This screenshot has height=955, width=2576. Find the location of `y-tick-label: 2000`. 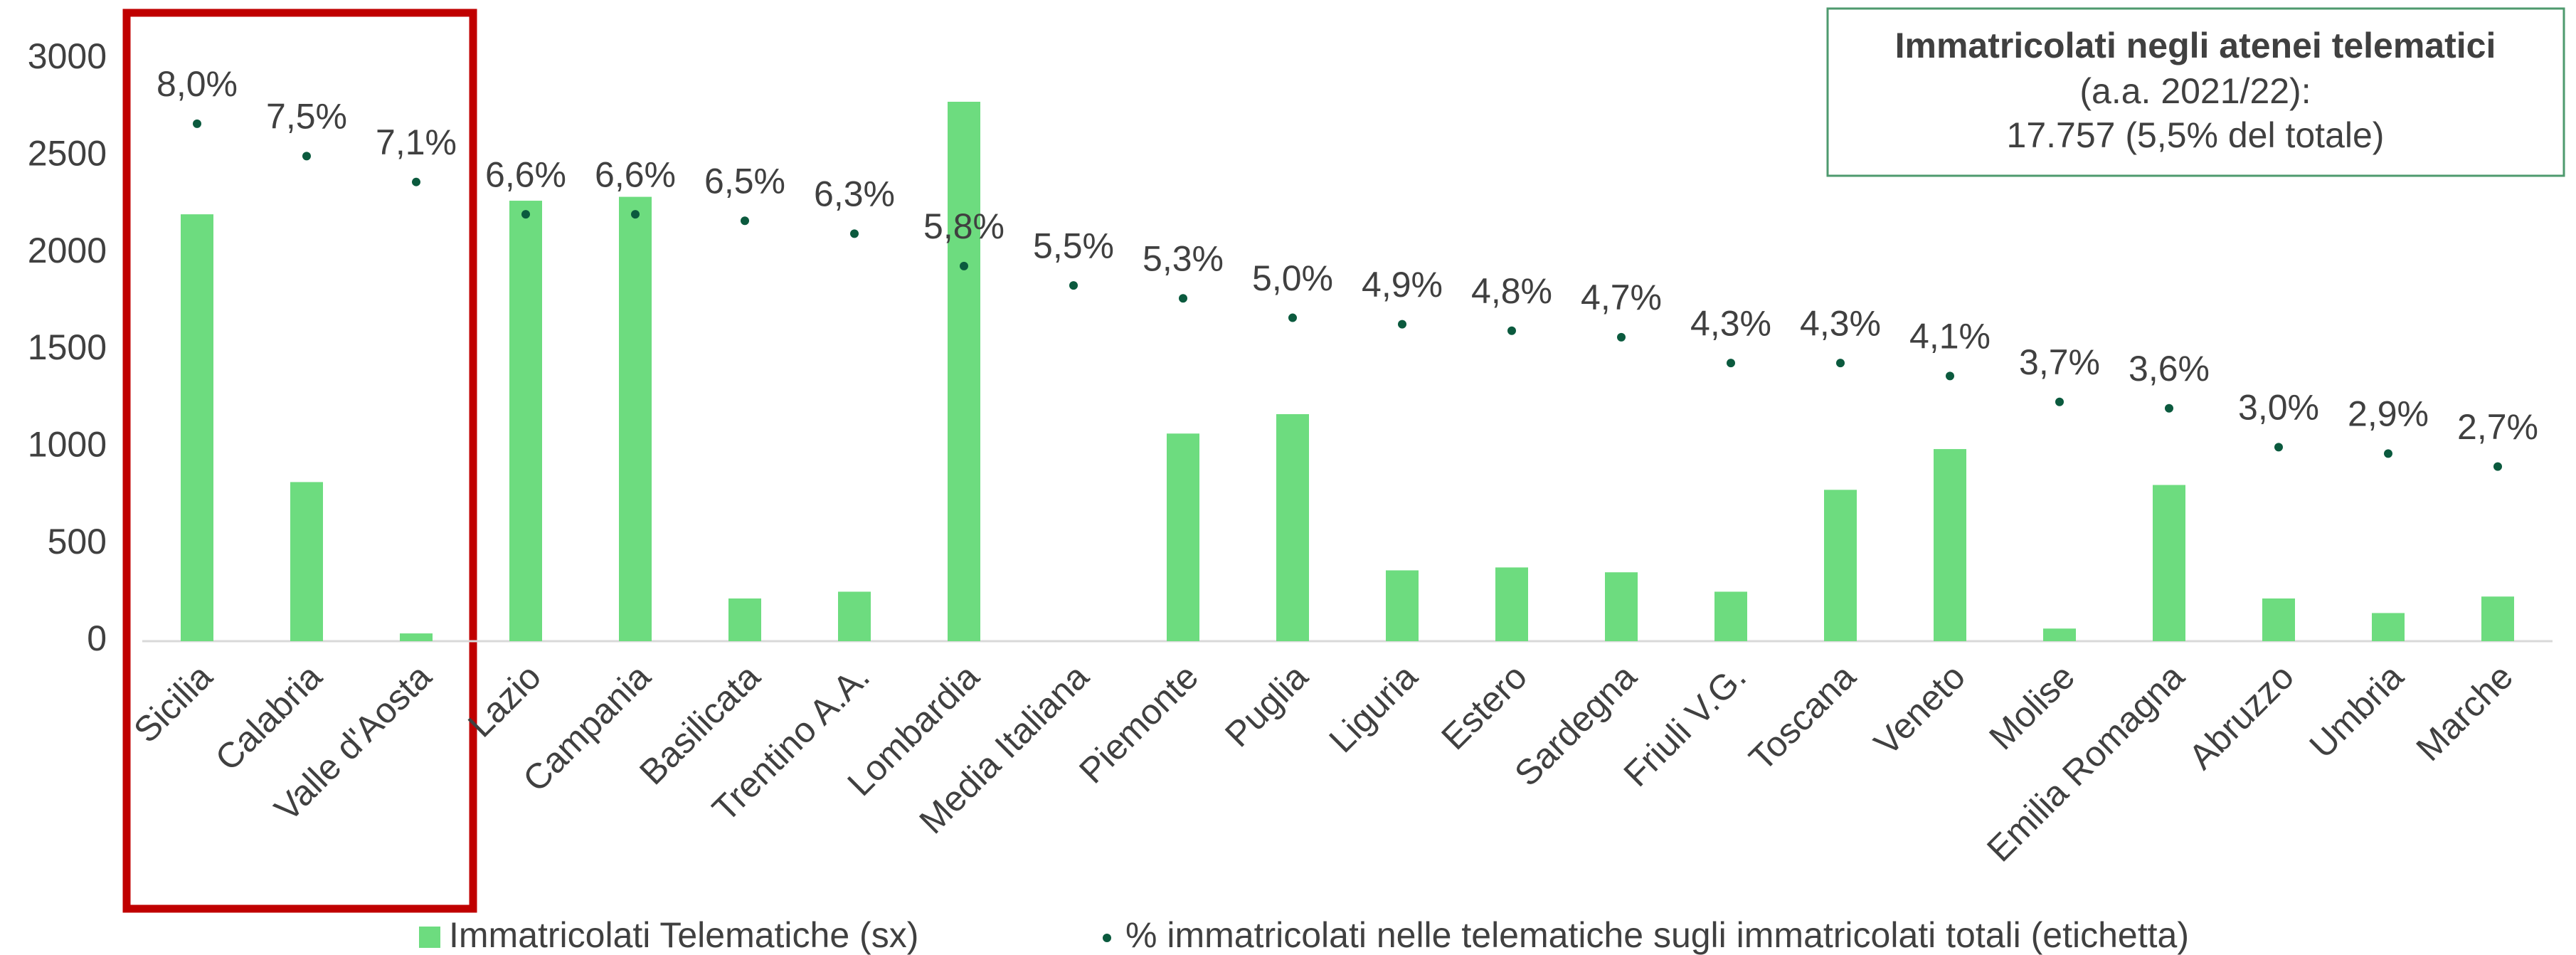

y-tick-label: 2000 is located at coordinates (67, 250).